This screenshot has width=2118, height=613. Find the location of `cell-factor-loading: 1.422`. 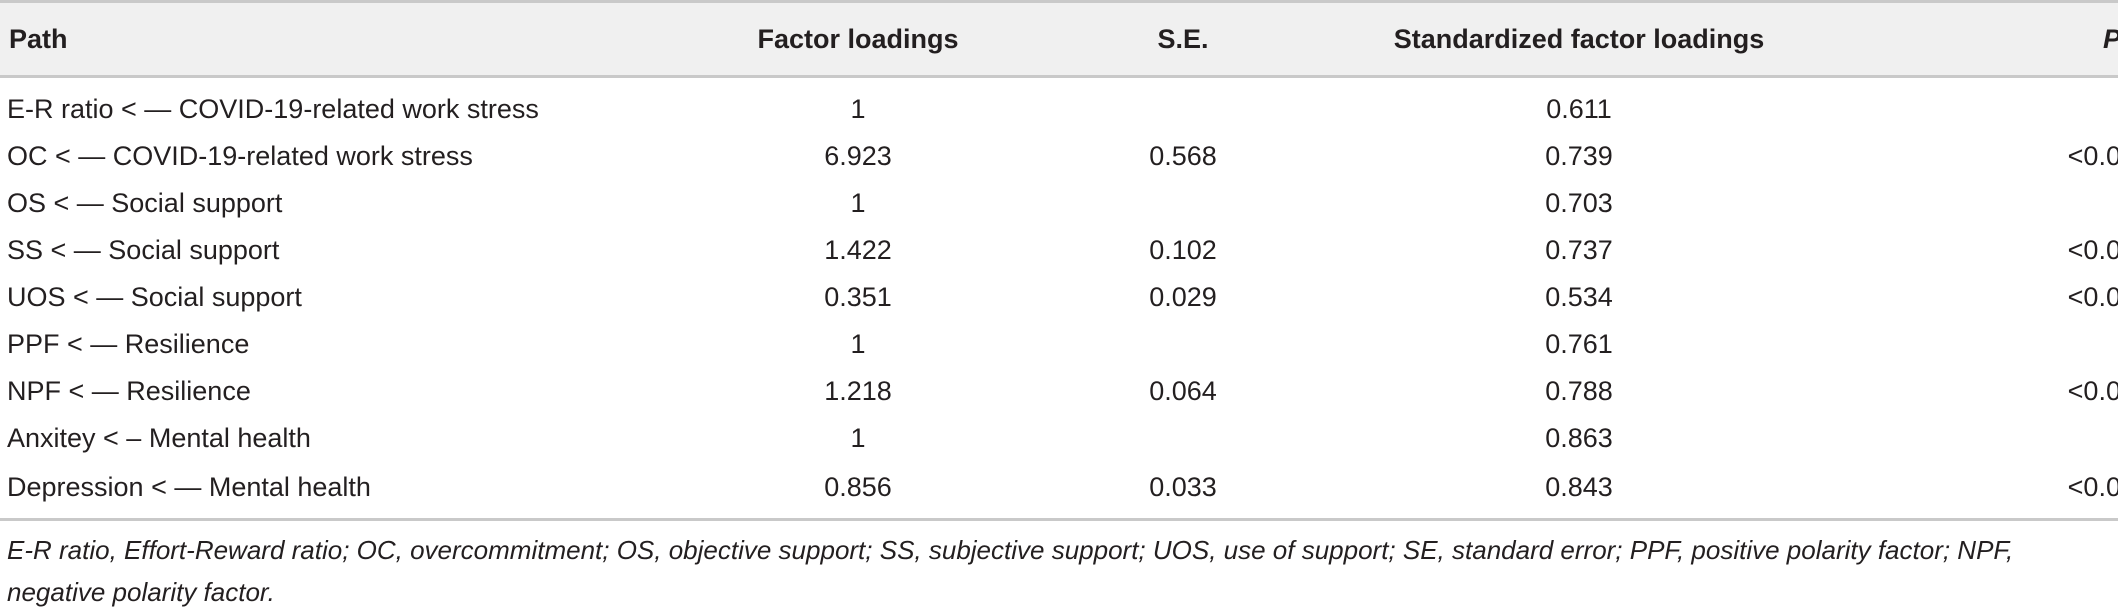

cell-factor-loading: 1.422 is located at coordinates (858, 250).